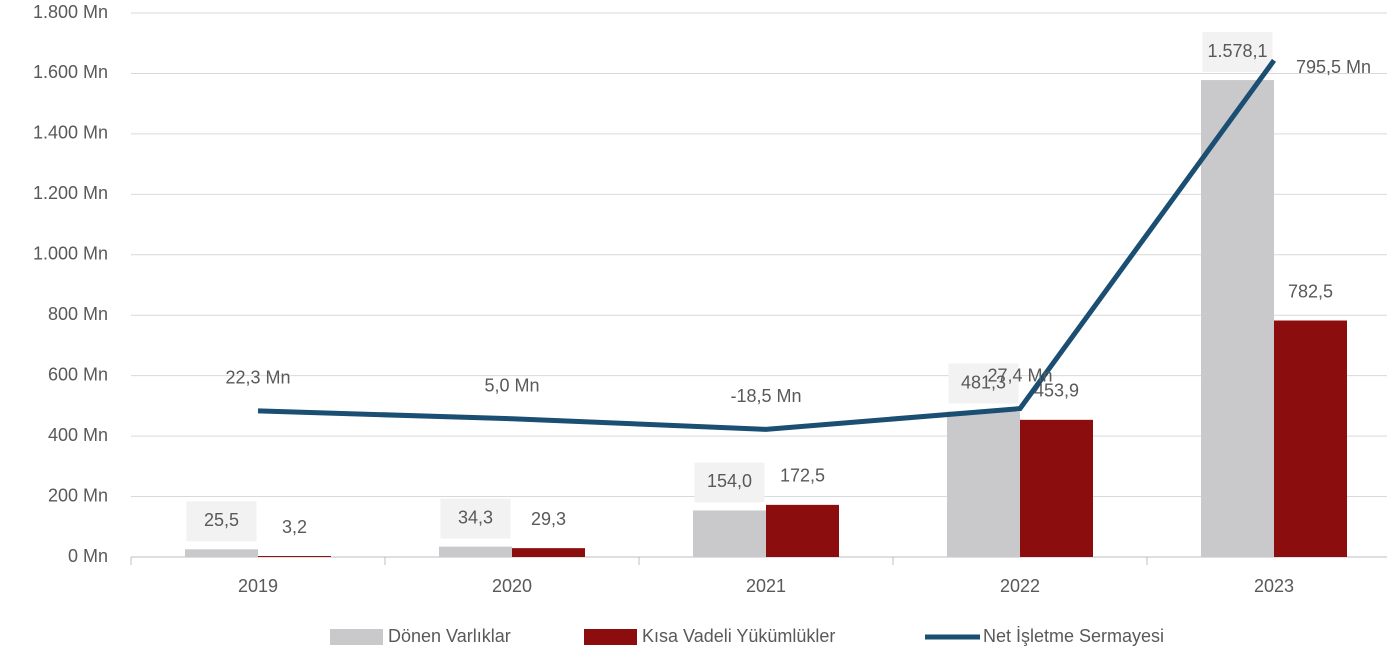 This screenshot has height=656, width=1387. I want to click on data-label: 25,5, so click(221, 520).